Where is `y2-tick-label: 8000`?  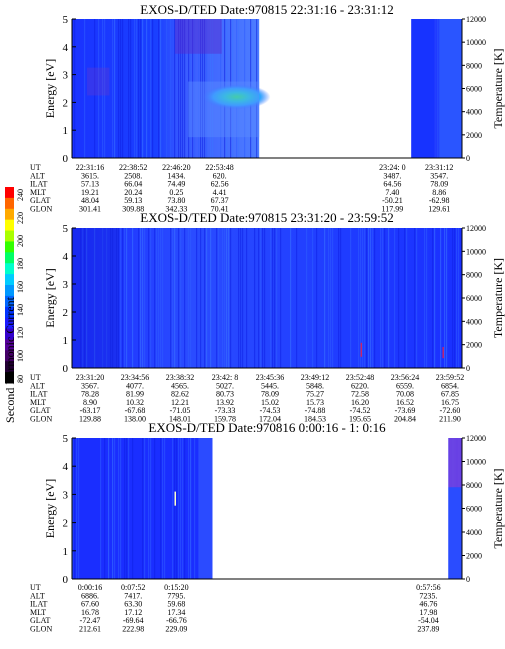 y2-tick-label: 8000 is located at coordinates (474, 485).